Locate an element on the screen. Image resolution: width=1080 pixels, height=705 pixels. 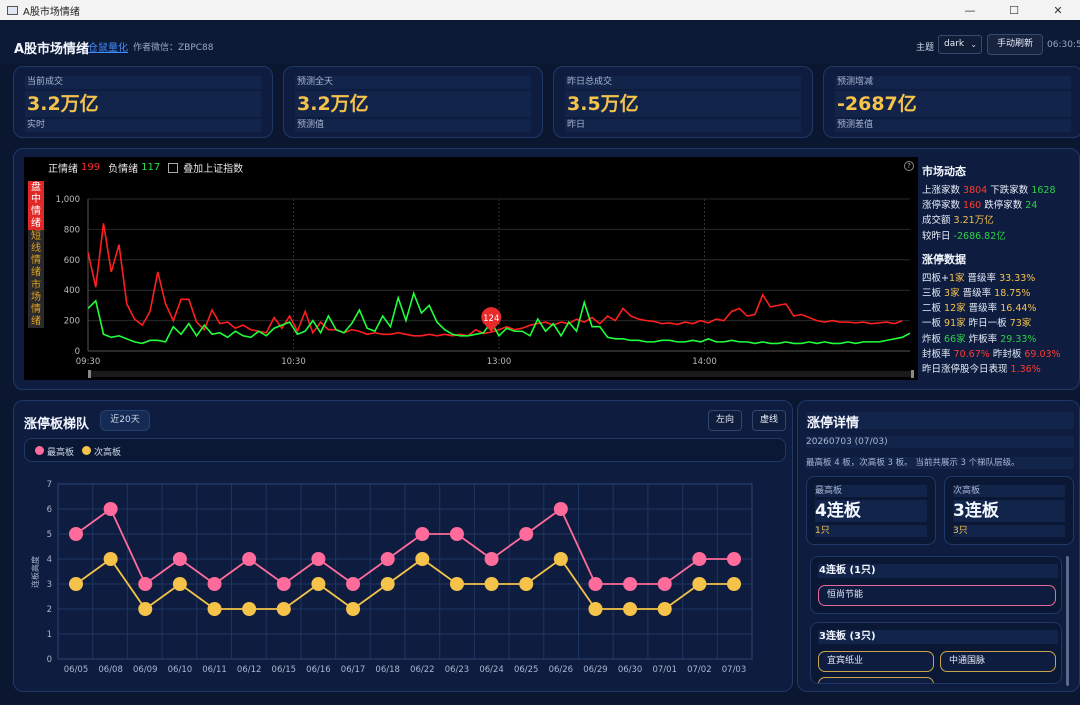
stat-card-forecast: 预测全天 3.2万亿 预测值 is located at coordinates (413, 102).